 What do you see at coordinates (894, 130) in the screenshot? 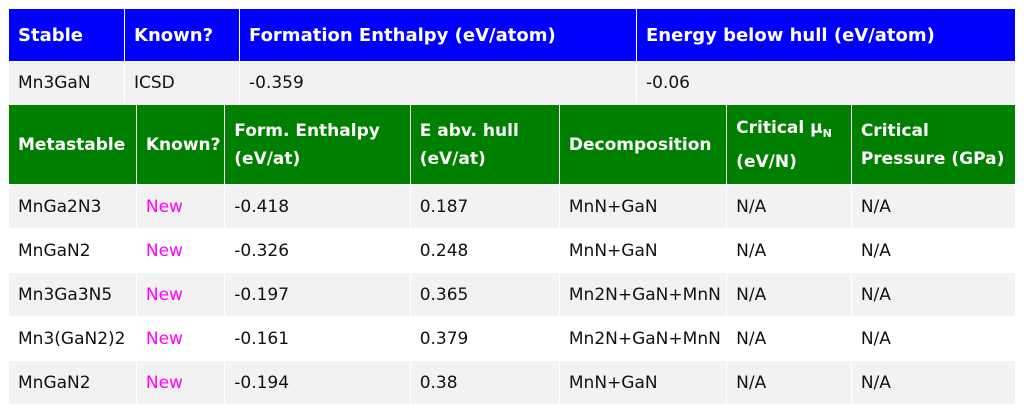
I see `critical-pressure-header-line1: Critical` at bounding box center [894, 130].